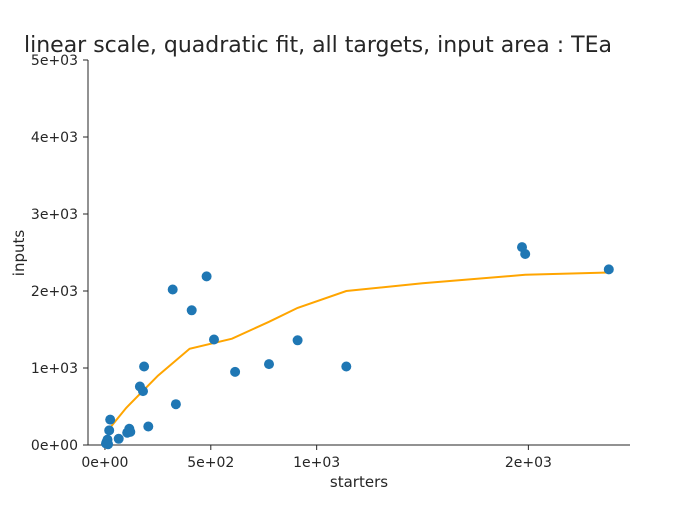 Image resolution: width=700 pixels, height=505 pixels. I want to click on y-tick-label: 5e+03, so click(54, 61).